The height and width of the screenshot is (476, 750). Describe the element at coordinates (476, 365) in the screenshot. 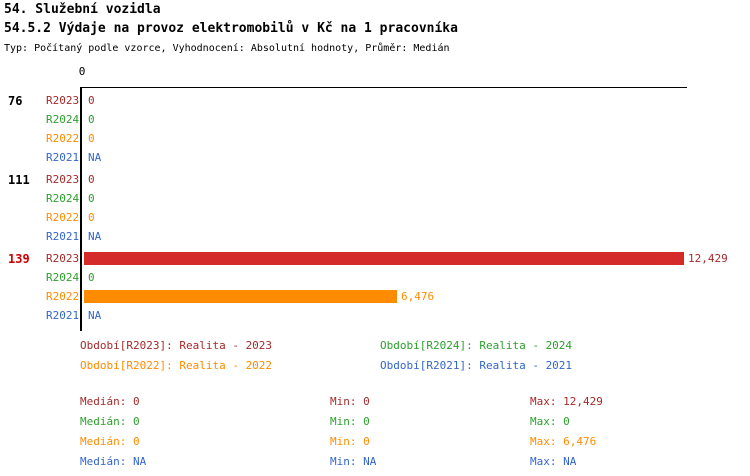

I see `legend-item-r2021: Období[R2021]: Realita - 2021` at that location.